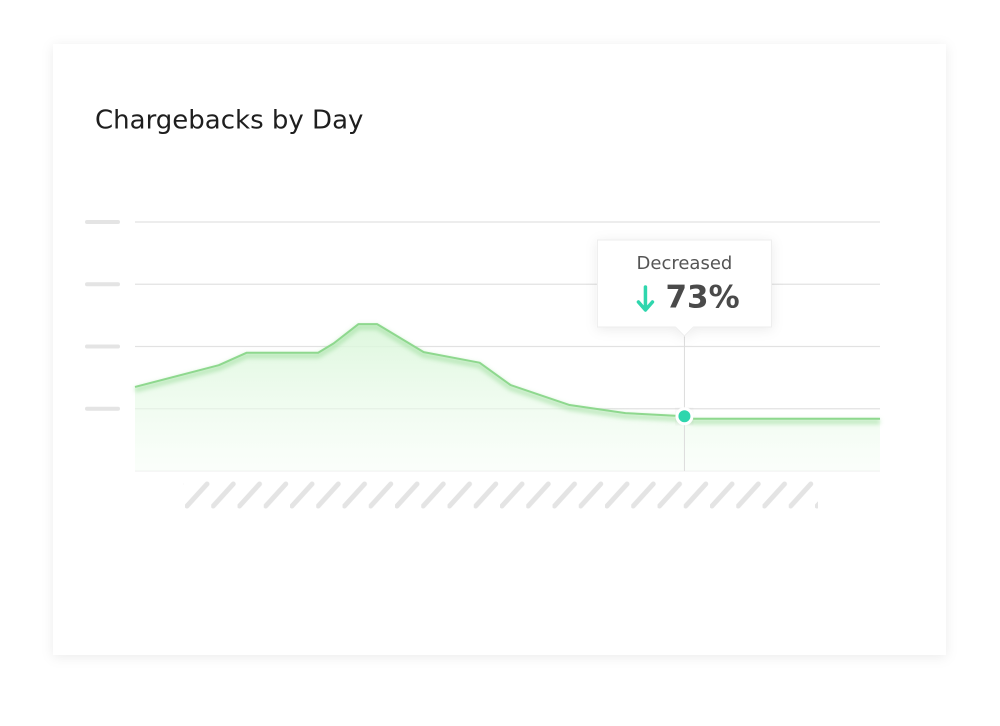 The width and height of the screenshot is (1000, 726). What do you see at coordinates (229, 121) in the screenshot?
I see `chart-title: Chargebacks by Day` at bounding box center [229, 121].